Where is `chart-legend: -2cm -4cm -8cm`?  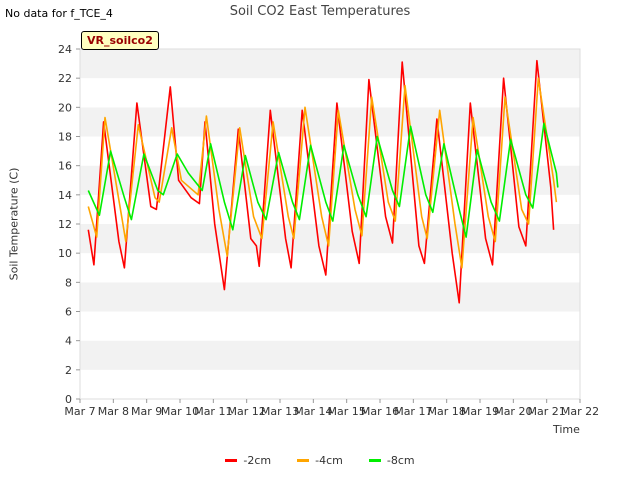 chart-legend: -2cm -4cm -8cm is located at coordinates (320, 460).